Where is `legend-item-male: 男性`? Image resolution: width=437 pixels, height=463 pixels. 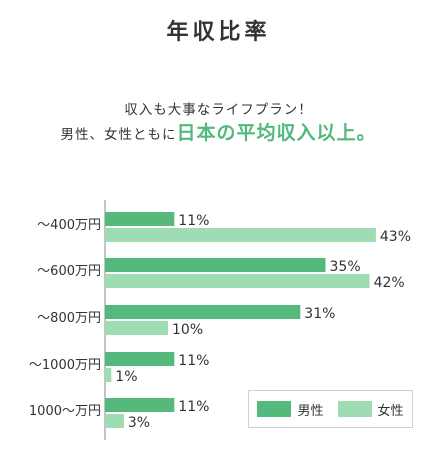
legend-item-male: 男性 is located at coordinates (290, 409).